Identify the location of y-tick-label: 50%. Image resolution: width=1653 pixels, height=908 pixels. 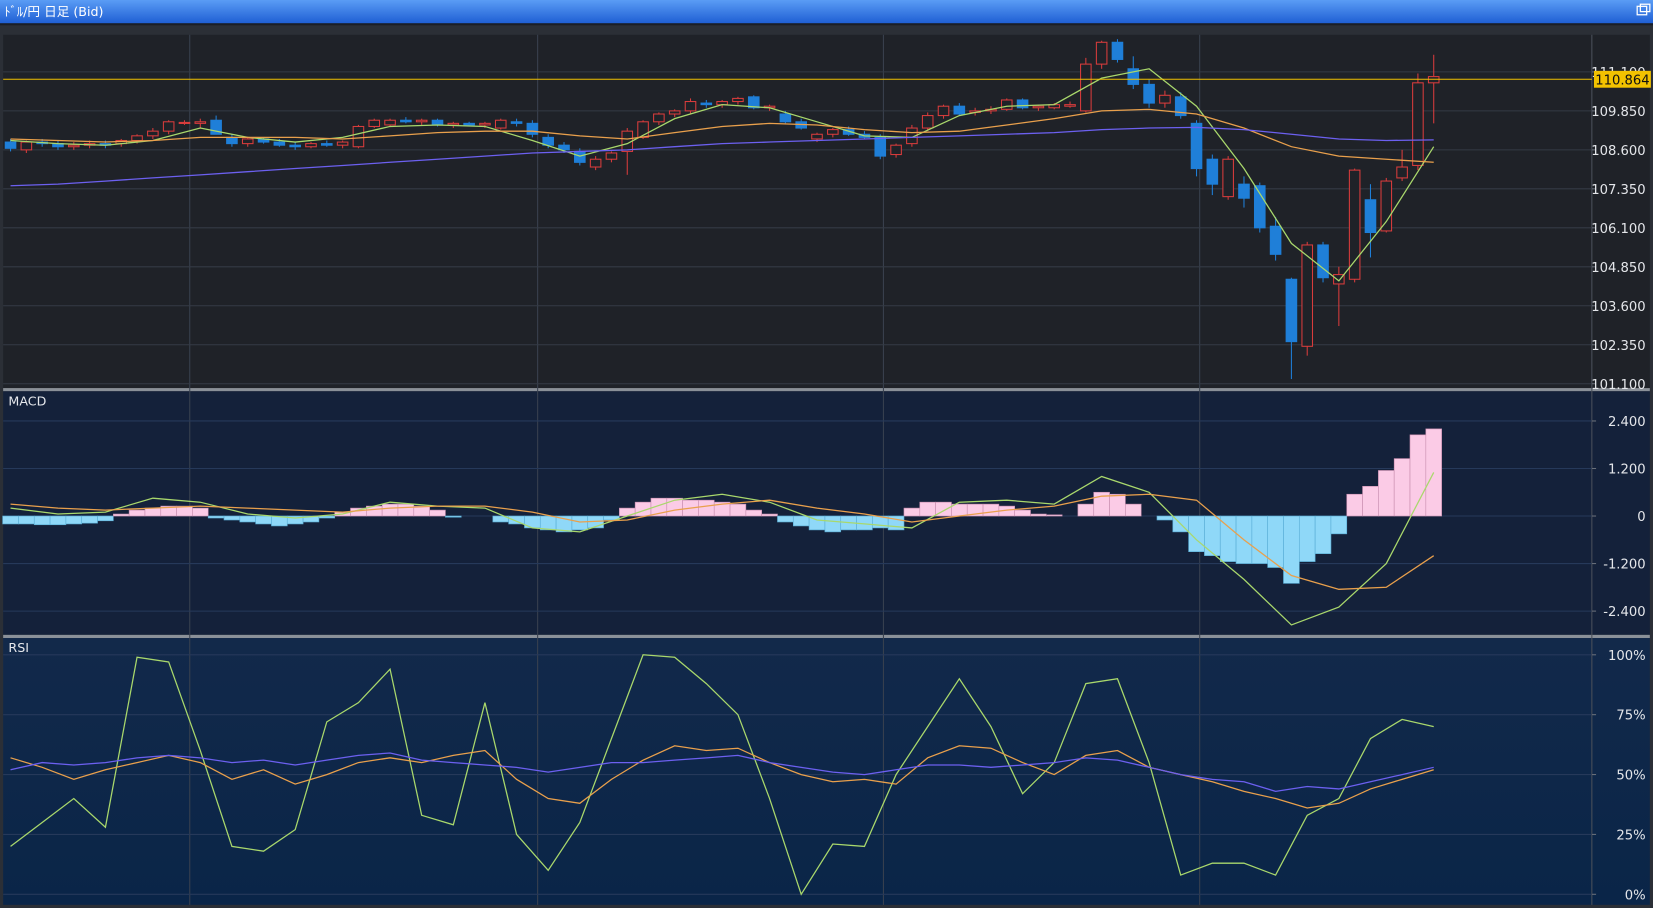
(1630, 776).